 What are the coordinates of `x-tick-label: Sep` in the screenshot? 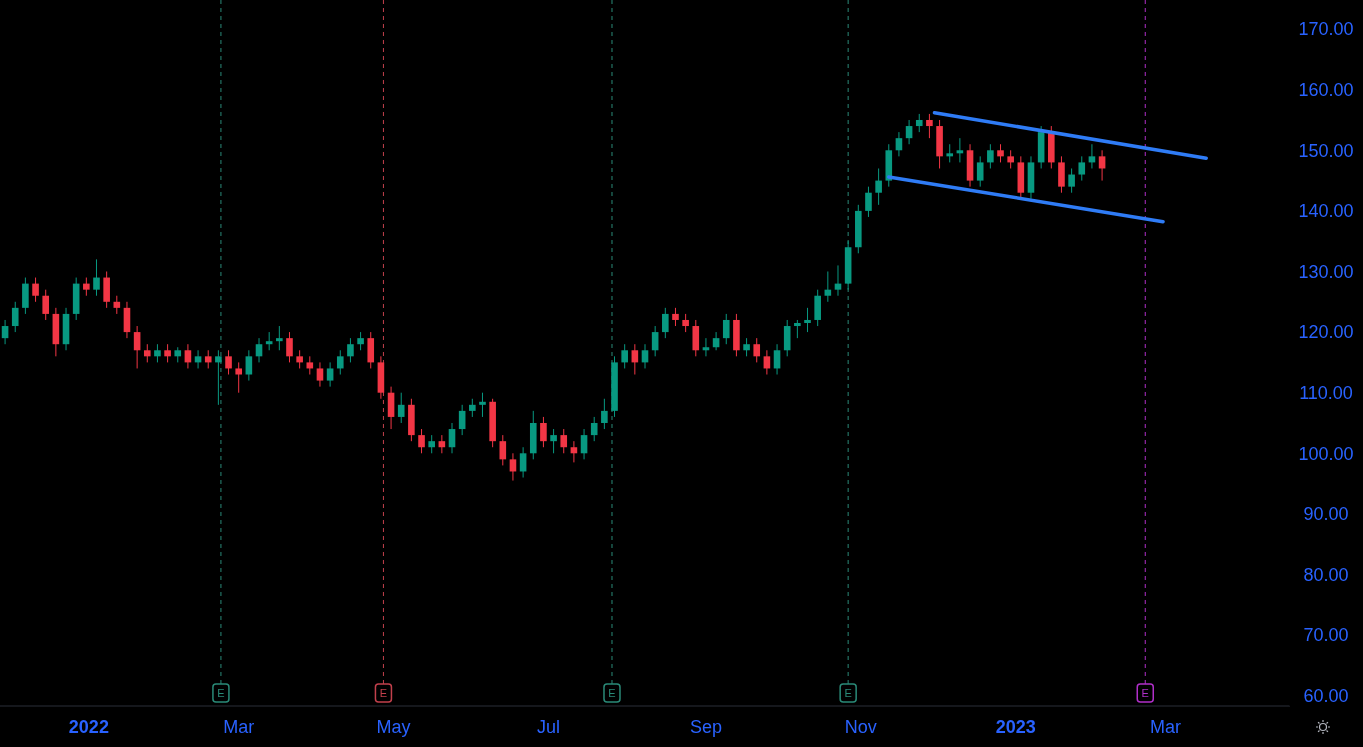 It's located at (705, 727).